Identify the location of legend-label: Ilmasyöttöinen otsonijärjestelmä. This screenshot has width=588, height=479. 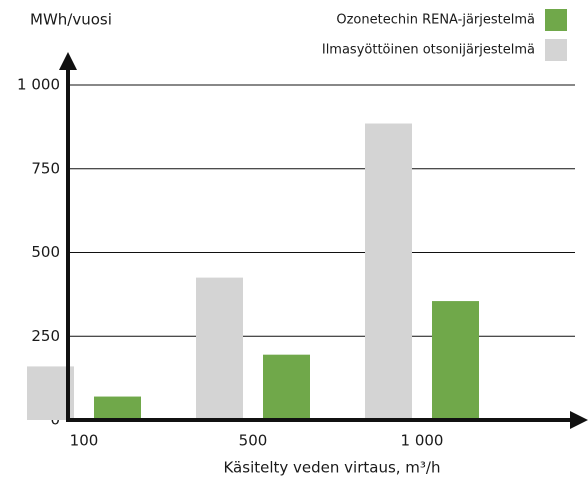
(428, 50).